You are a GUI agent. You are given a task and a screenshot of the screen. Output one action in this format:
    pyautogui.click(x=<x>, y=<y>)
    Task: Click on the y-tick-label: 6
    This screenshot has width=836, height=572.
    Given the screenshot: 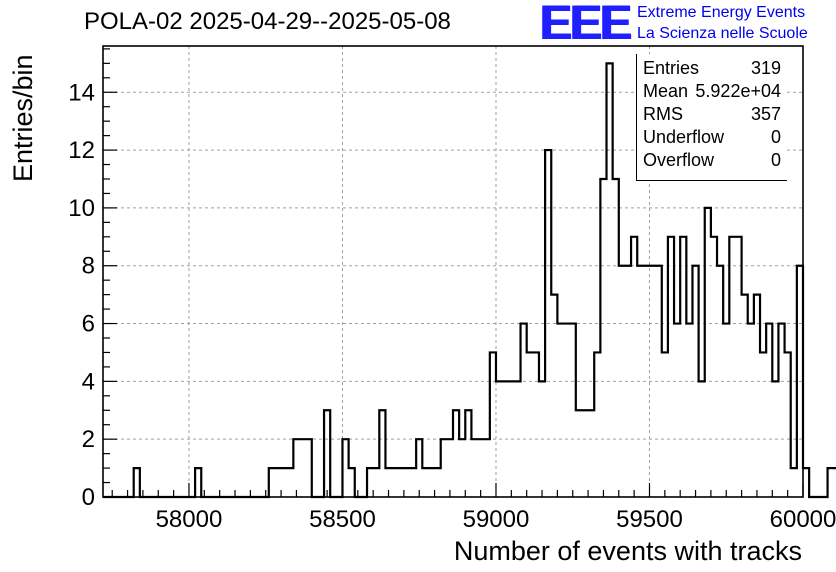 What is the action you would take?
    pyautogui.click(x=88, y=324)
    